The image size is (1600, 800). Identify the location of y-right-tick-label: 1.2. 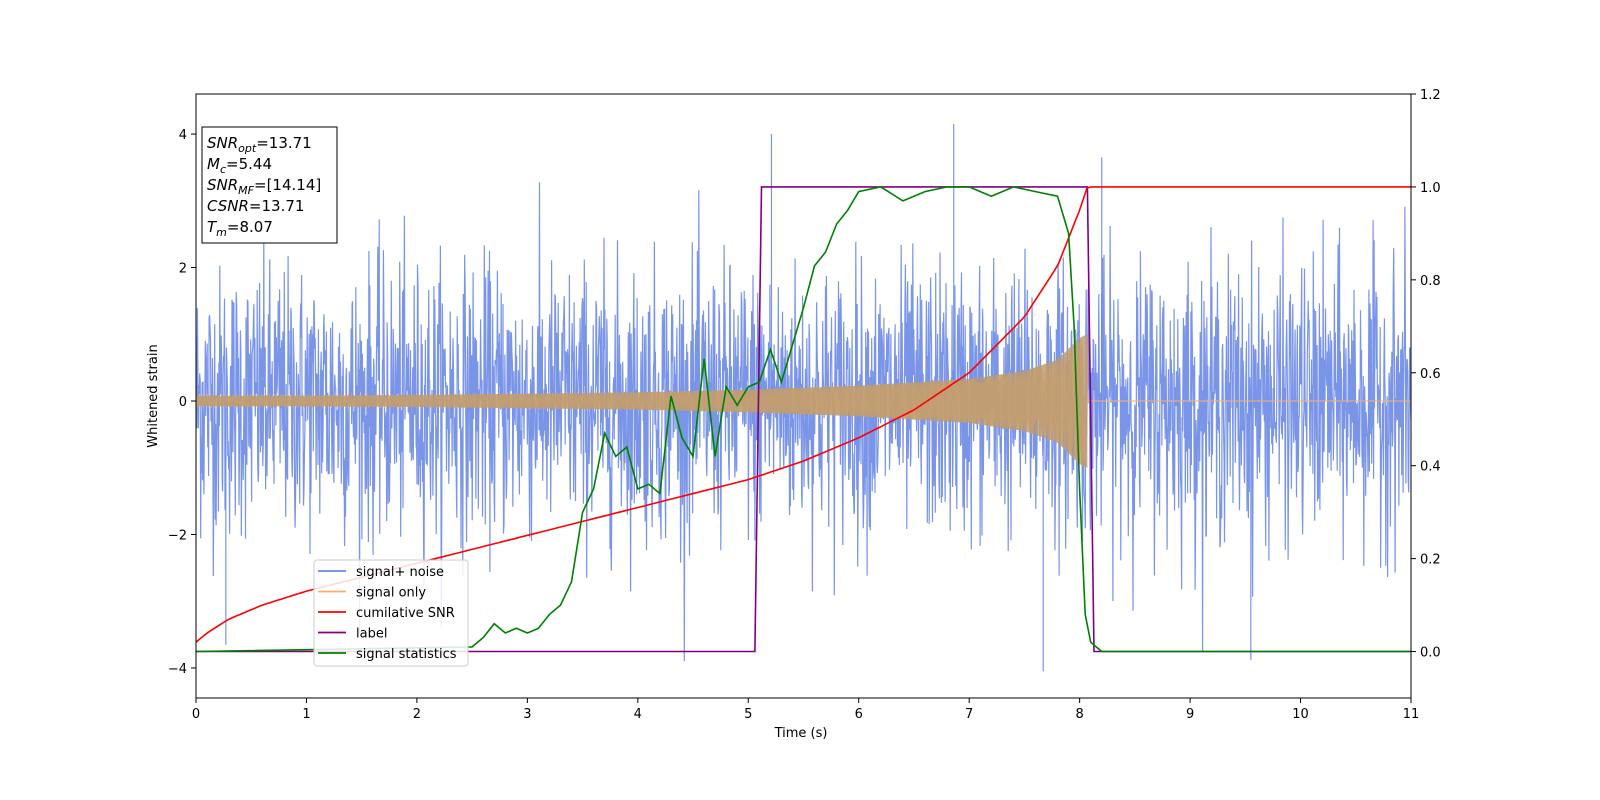
(1430, 95).